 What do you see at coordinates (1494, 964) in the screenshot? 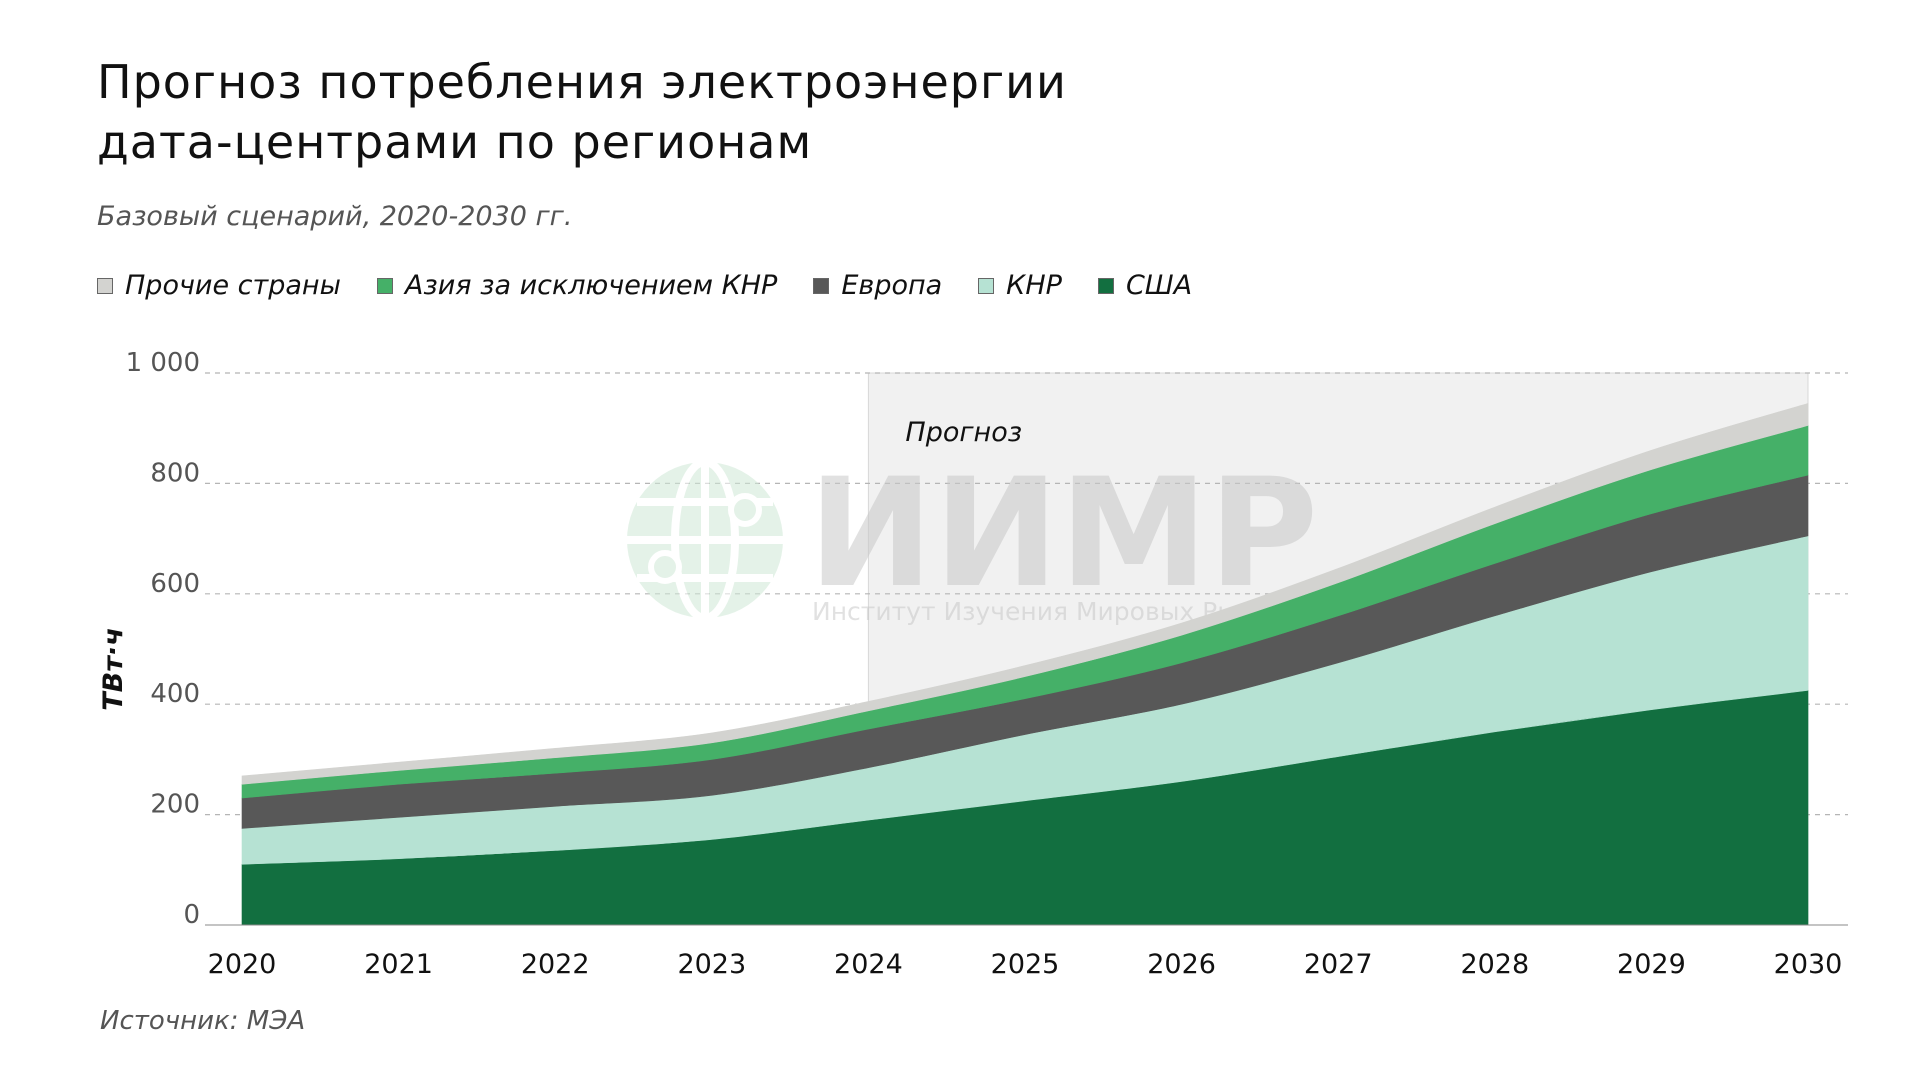
I see `x-tick-label: 2028` at bounding box center [1494, 964].